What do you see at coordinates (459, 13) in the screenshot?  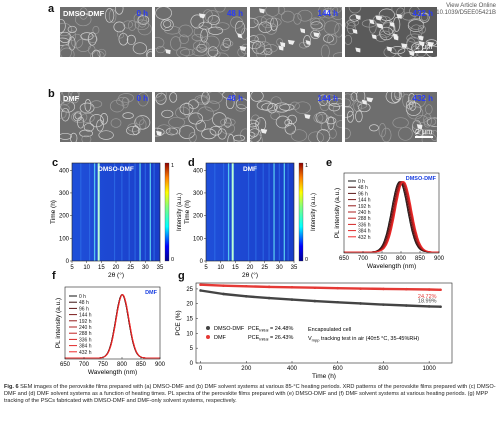 I see `corner-note-line2: DOI: 10.1039/D5EE05421B` at bounding box center [459, 13].